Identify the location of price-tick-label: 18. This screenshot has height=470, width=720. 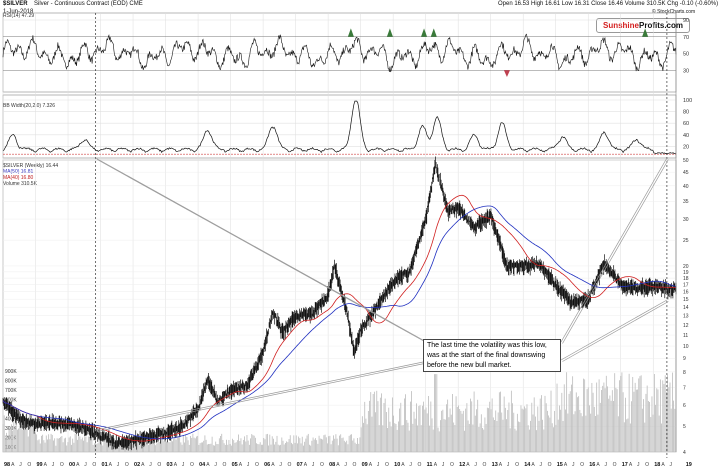
(686, 279).